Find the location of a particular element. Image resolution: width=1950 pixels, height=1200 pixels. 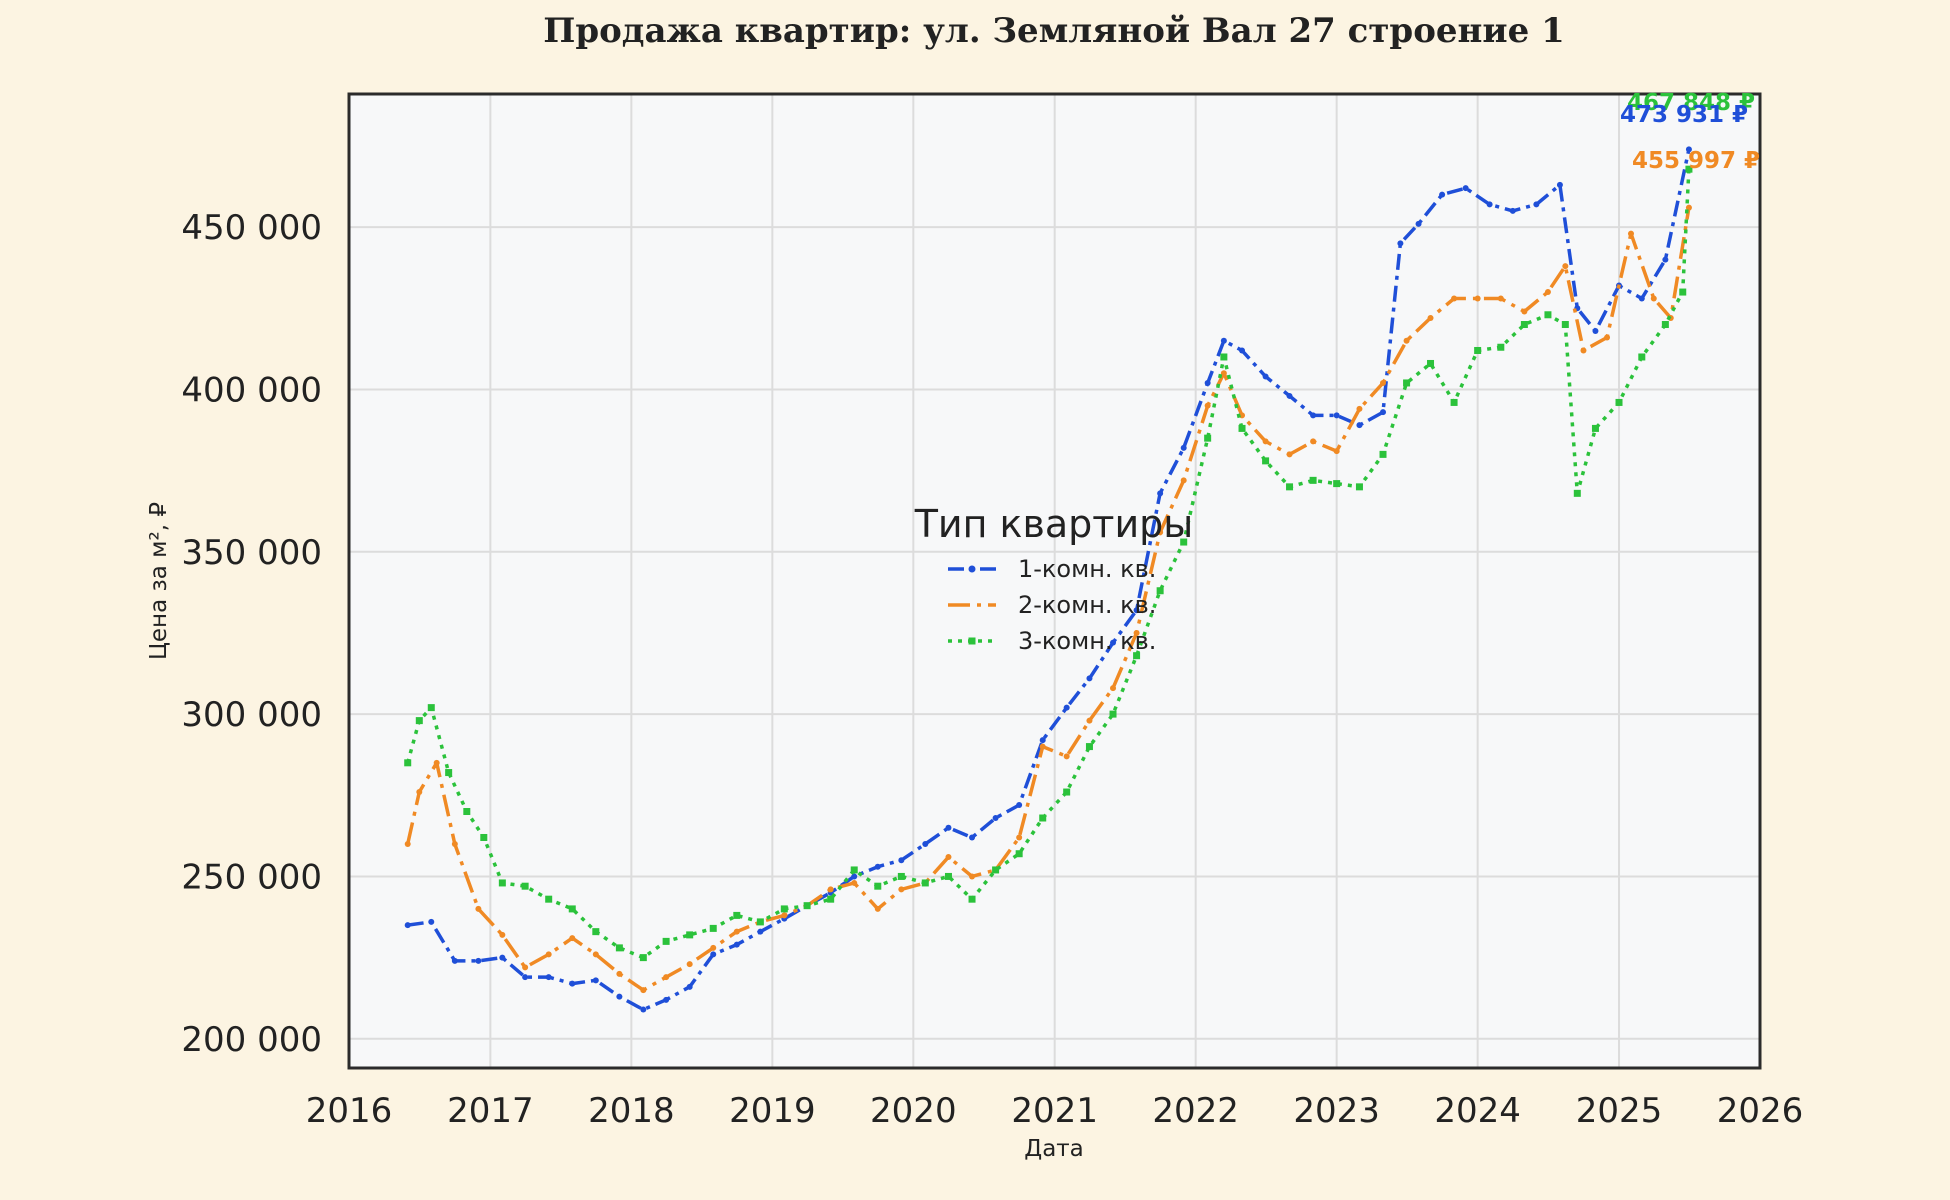

x-tick-label: 2017 is located at coordinates (490, 1111).